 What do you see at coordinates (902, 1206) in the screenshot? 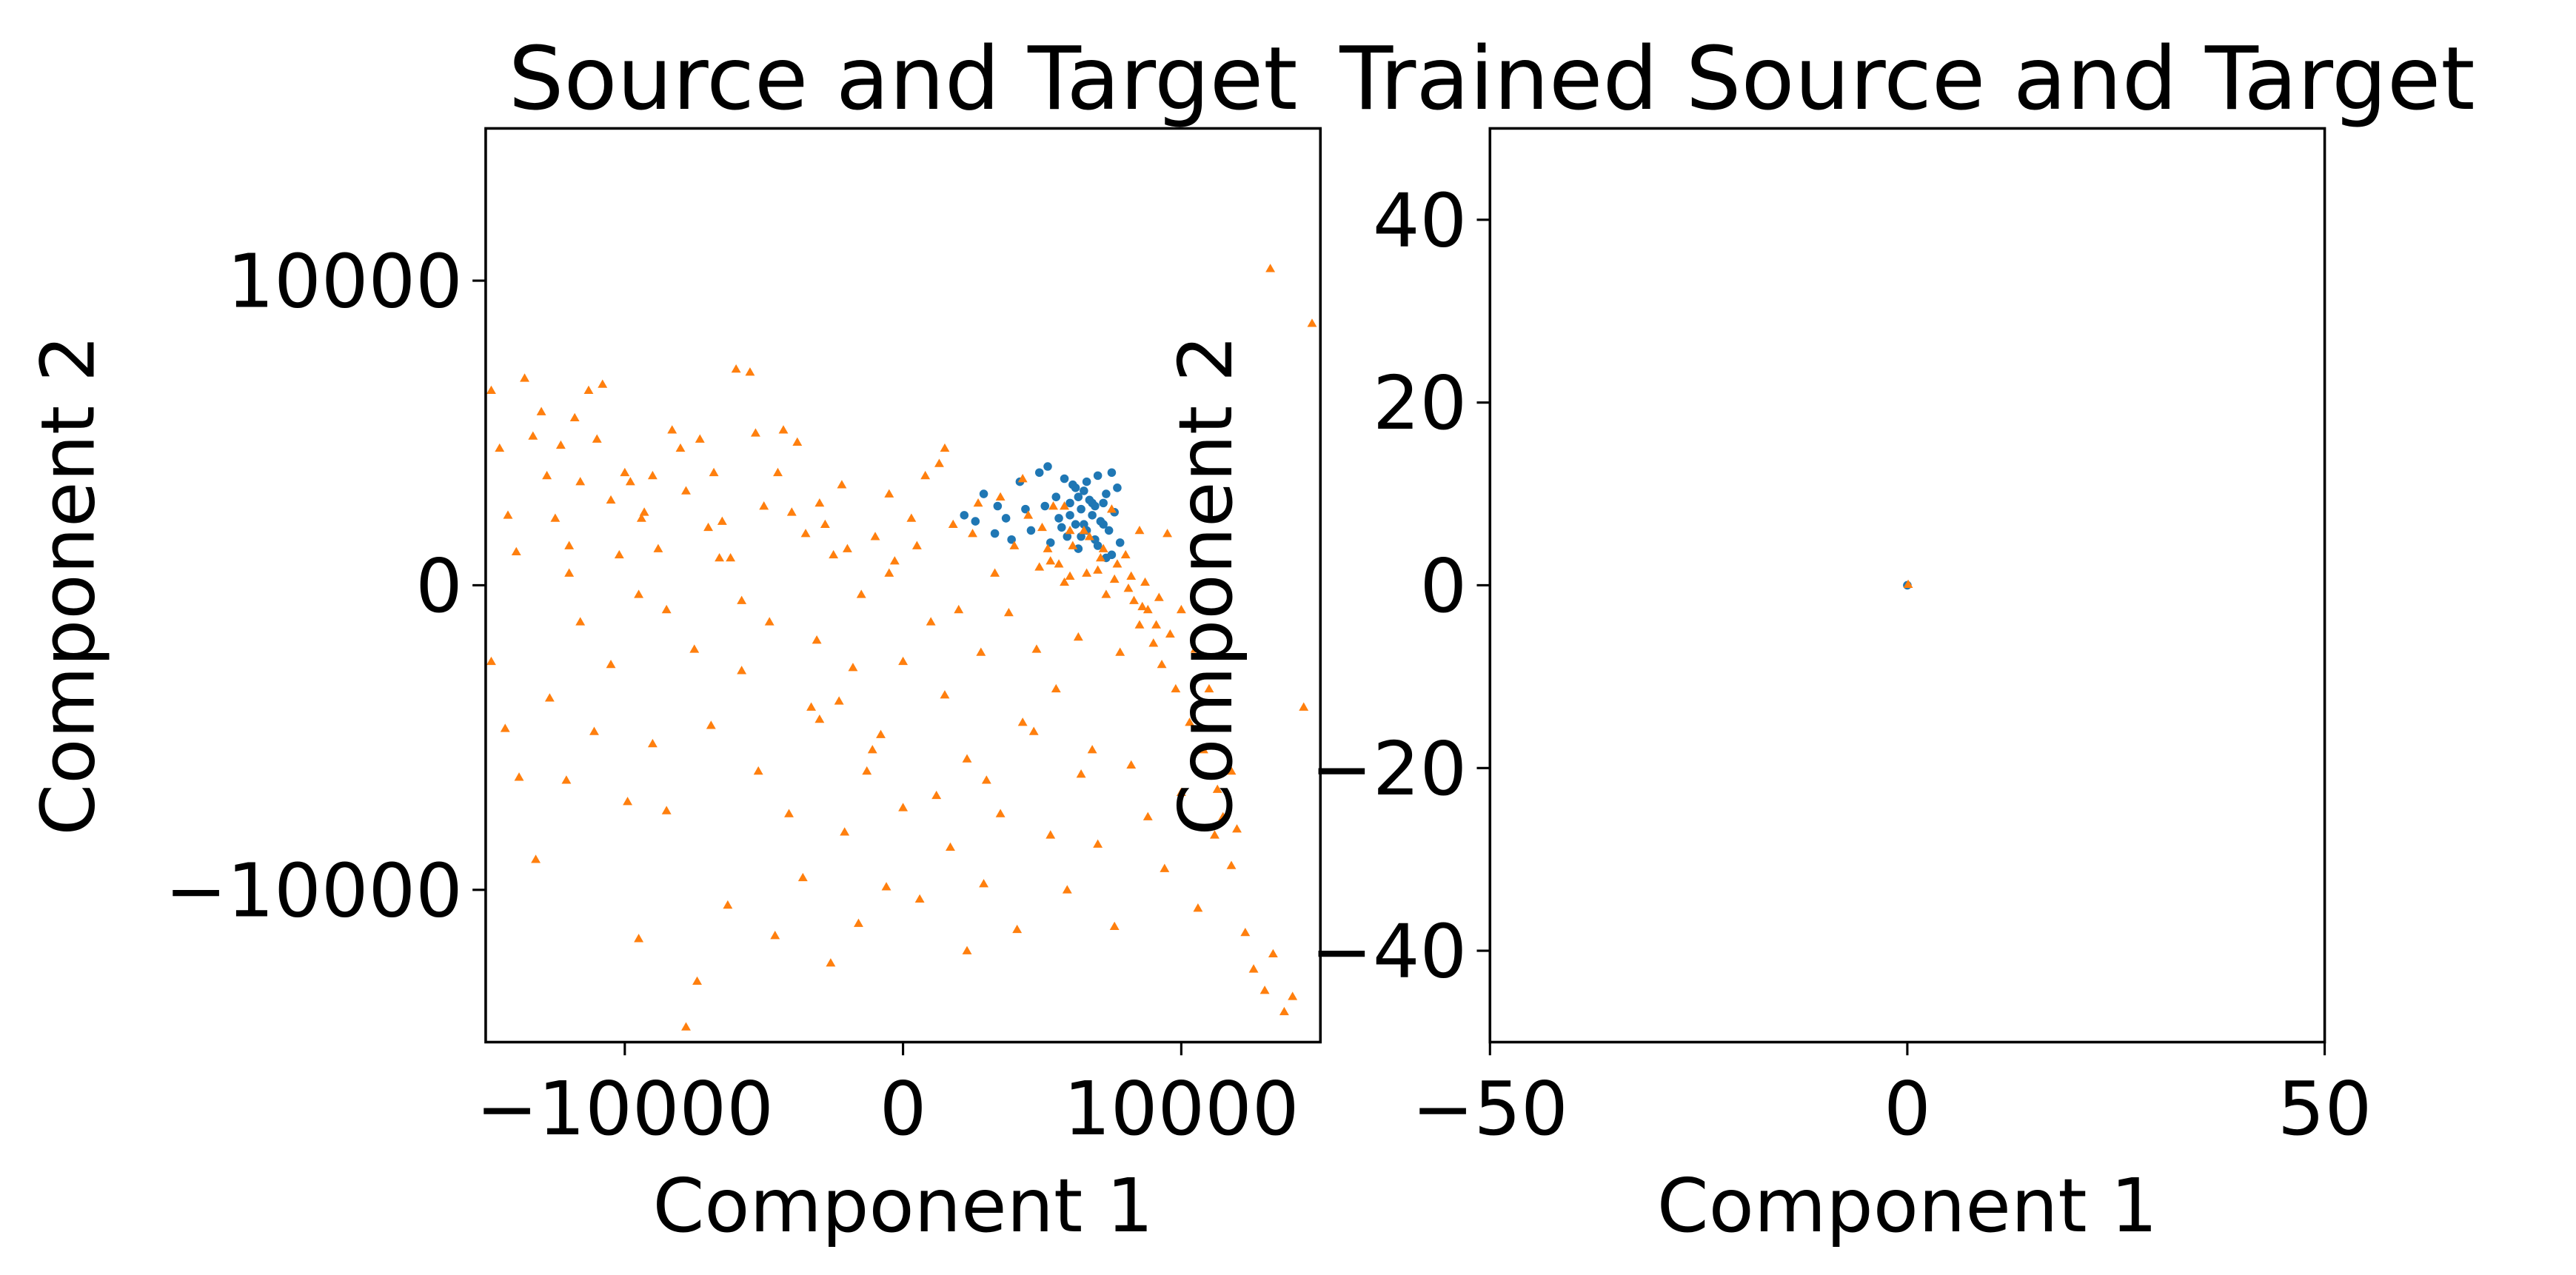
I see `x-axis-label: Component 1` at bounding box center [902, 1206].